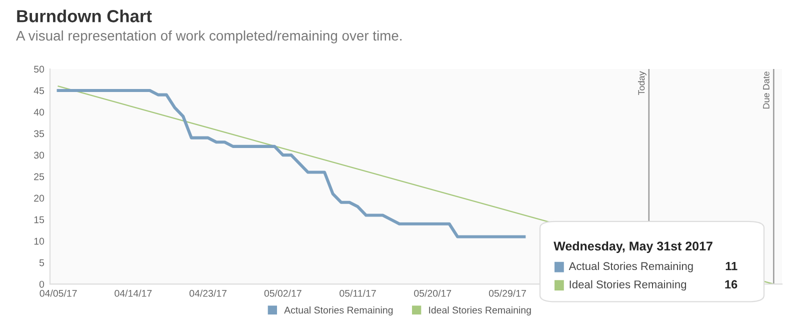  What do you see at coordinates (39, 155) in the screenshot?
I see `y-tick-label: 30` at bounding box center [39, 155].